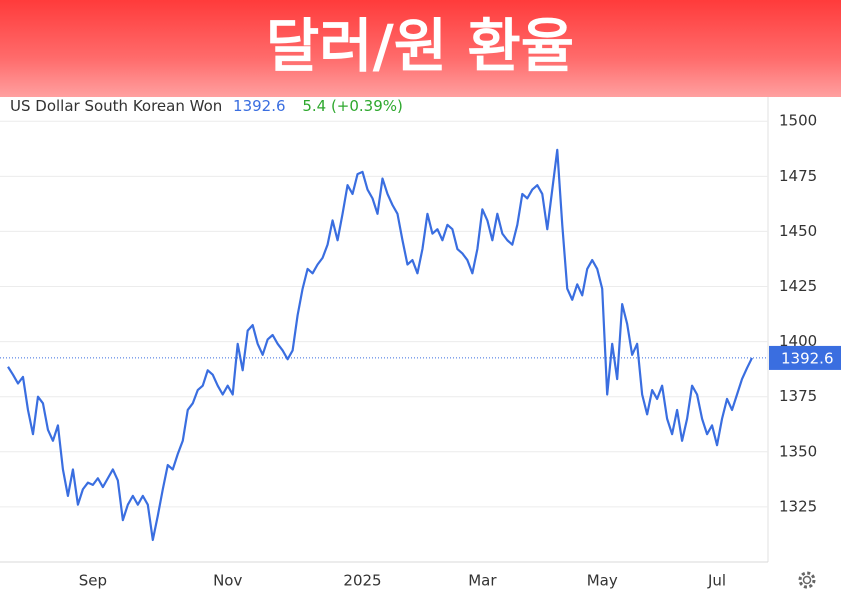 This screenshot has height=595, width=841. I want to click on y-tick-label: 1325, so click(798, 506).